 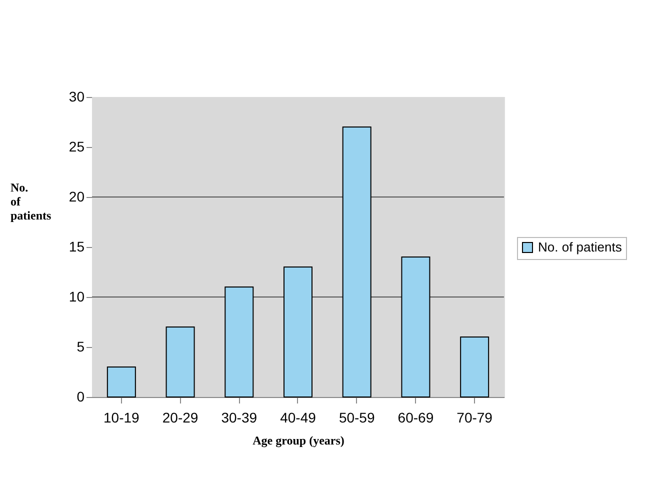 What do you see at coordinates (76, 196) in the screenshot?
I see `y-tick-label: 20` at bounding box center [76, 196].